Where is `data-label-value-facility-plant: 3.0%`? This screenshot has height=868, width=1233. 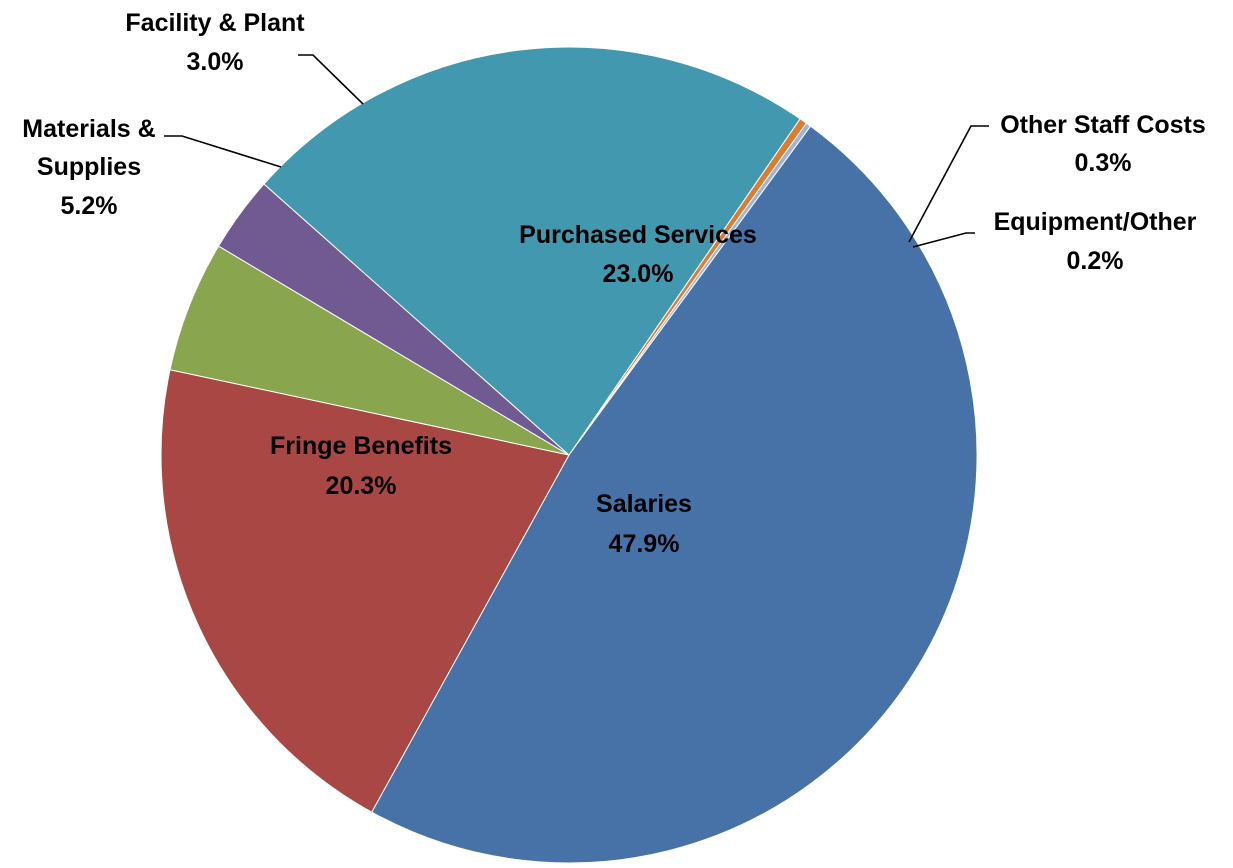 data-label-value-facility-plant: 3.0% is located at coordinates (215, 62).